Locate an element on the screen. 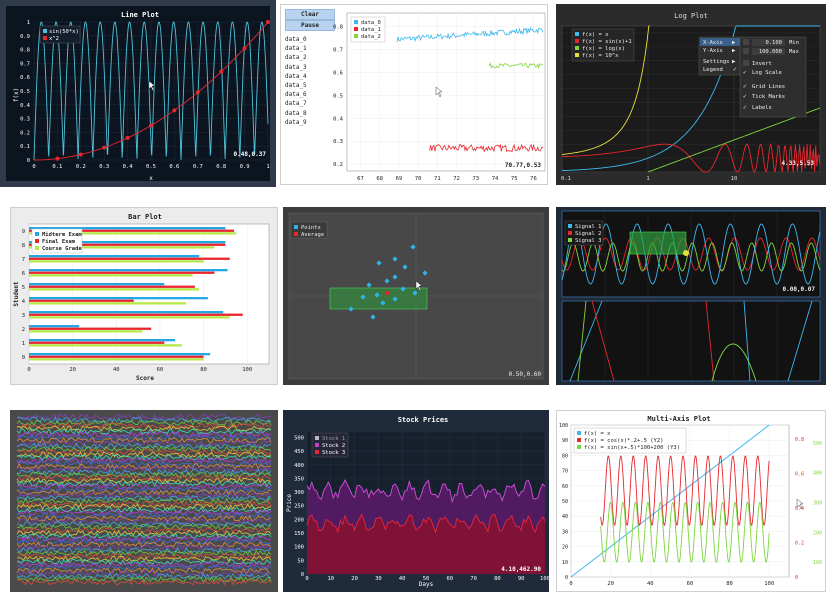  series-item: data_7 is located at coordinates (296, 104).